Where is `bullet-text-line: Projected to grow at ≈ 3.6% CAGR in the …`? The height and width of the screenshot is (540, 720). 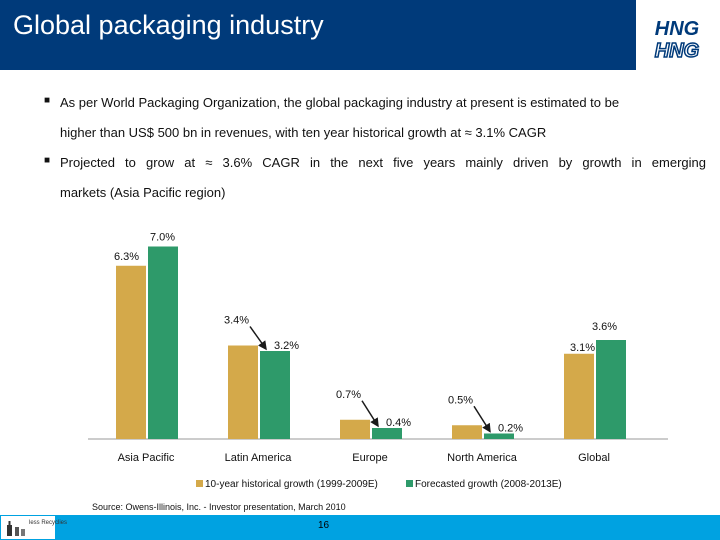
bullet-text-line: Projected to grow at ≈ 3.6% CAGR in the … is located at coordinates (383, 162).